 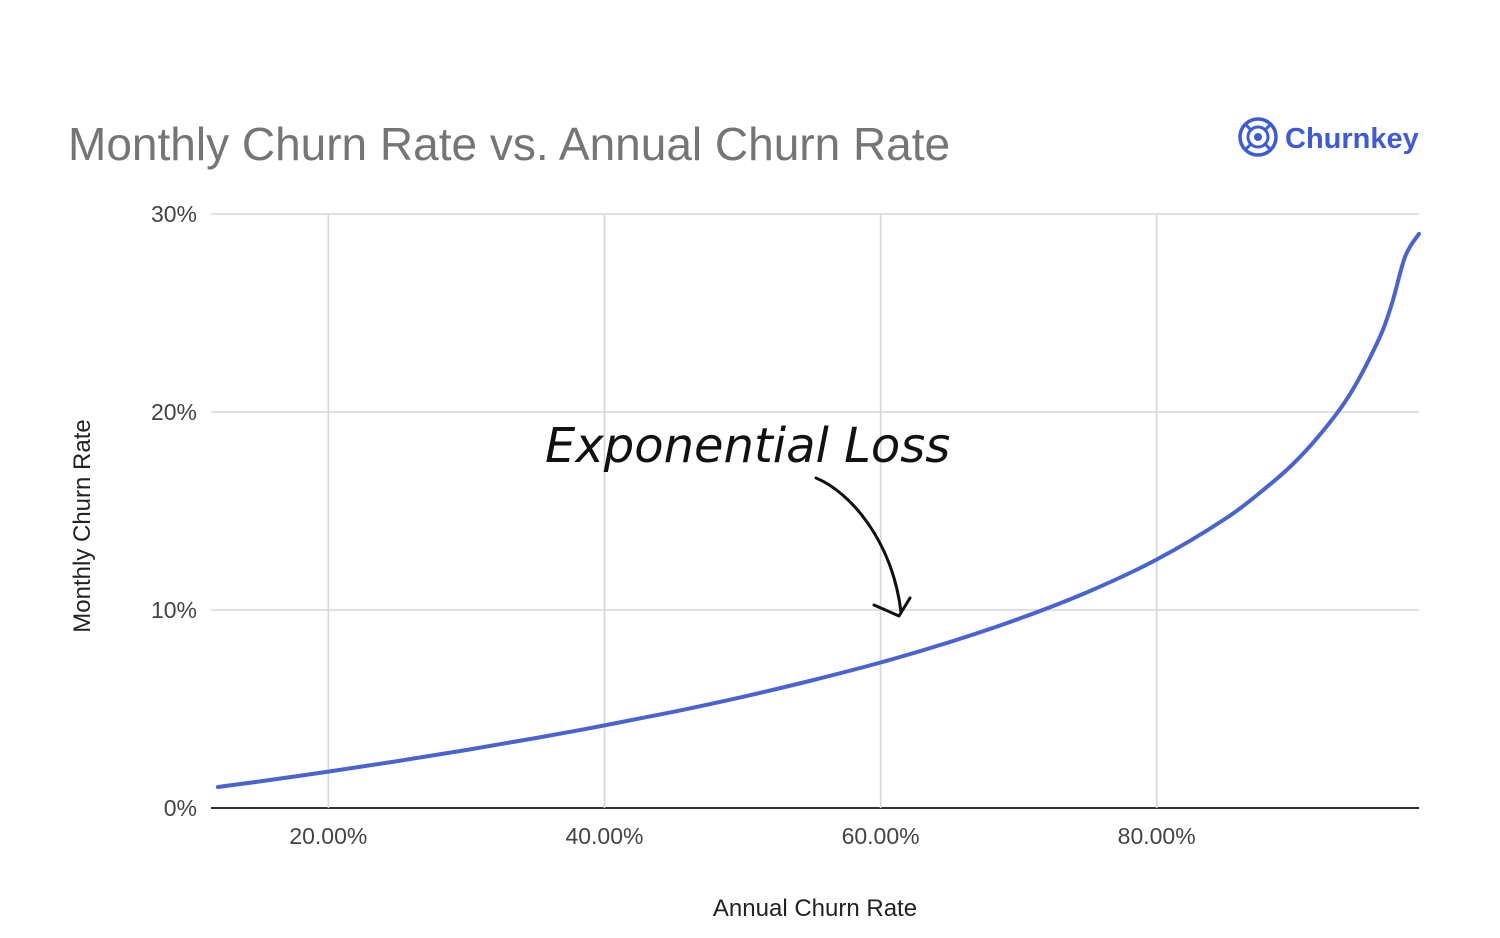 What do you see at coordinates (858, 545) in the screenshot?
I see `annotation-arrow` at bounding box center [858, 545].